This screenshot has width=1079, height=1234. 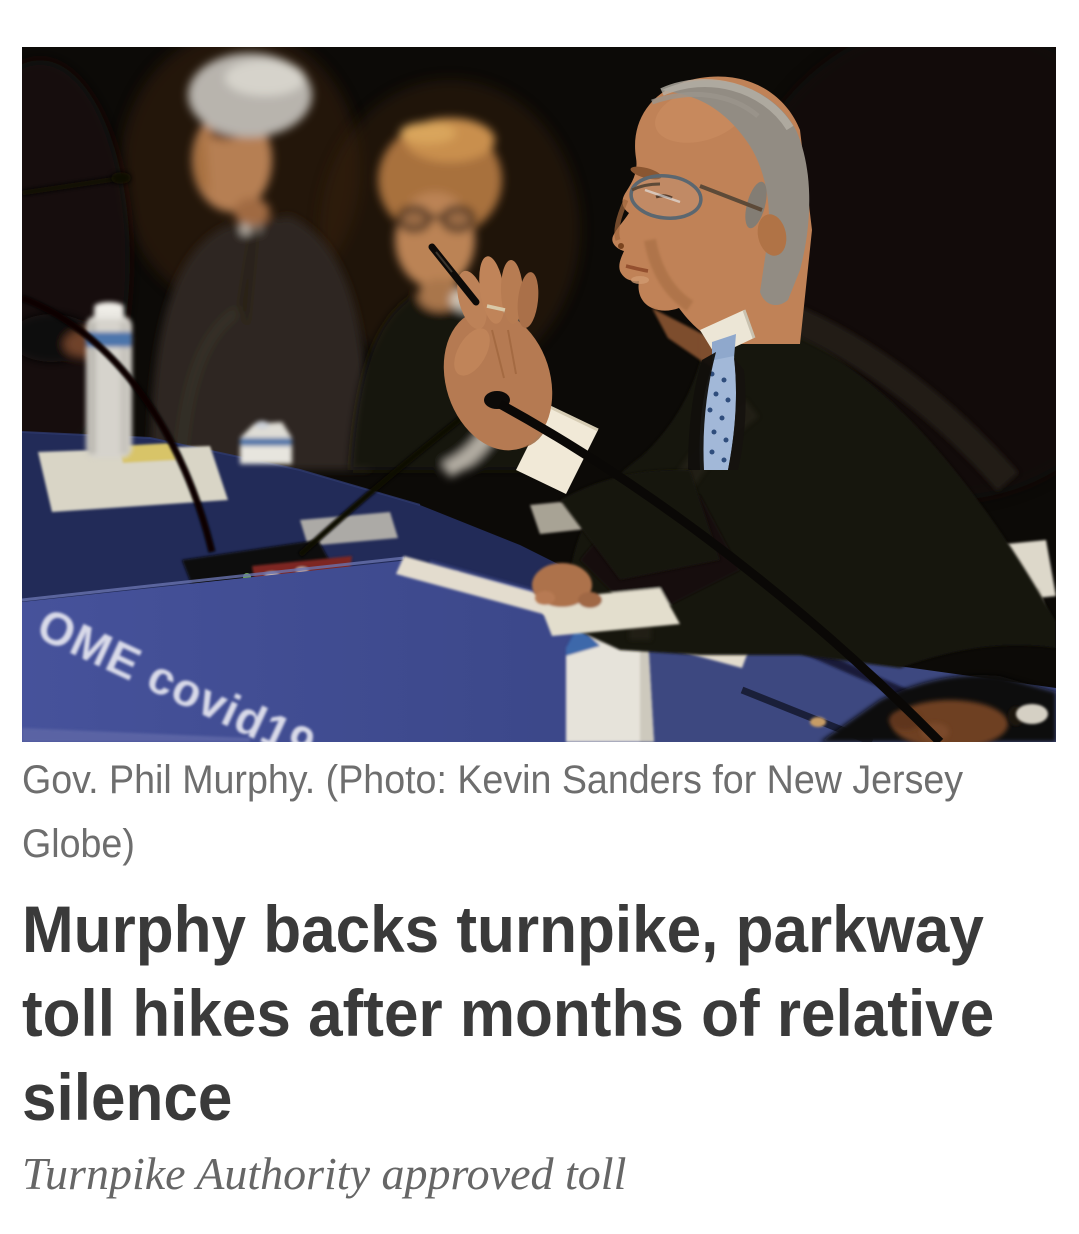 I want to click on microphone-left, so click(x=119, y=362).